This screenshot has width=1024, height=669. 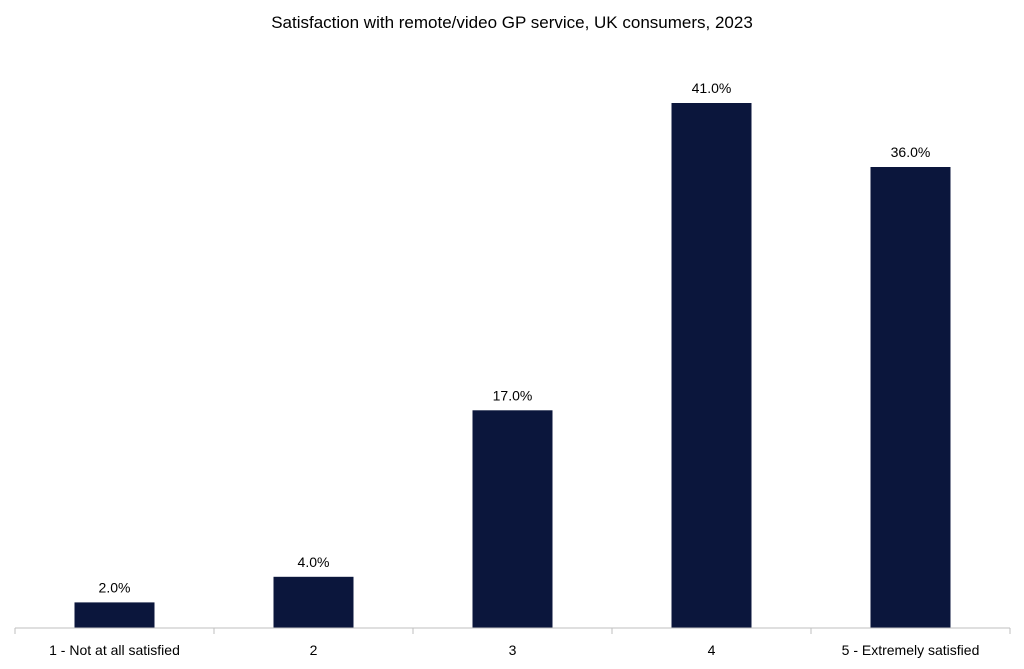 What do you see at coordinates (314, 562) in the screenshot?
I see `value-label-2: 4.0%` at bounding box center [314, 562].